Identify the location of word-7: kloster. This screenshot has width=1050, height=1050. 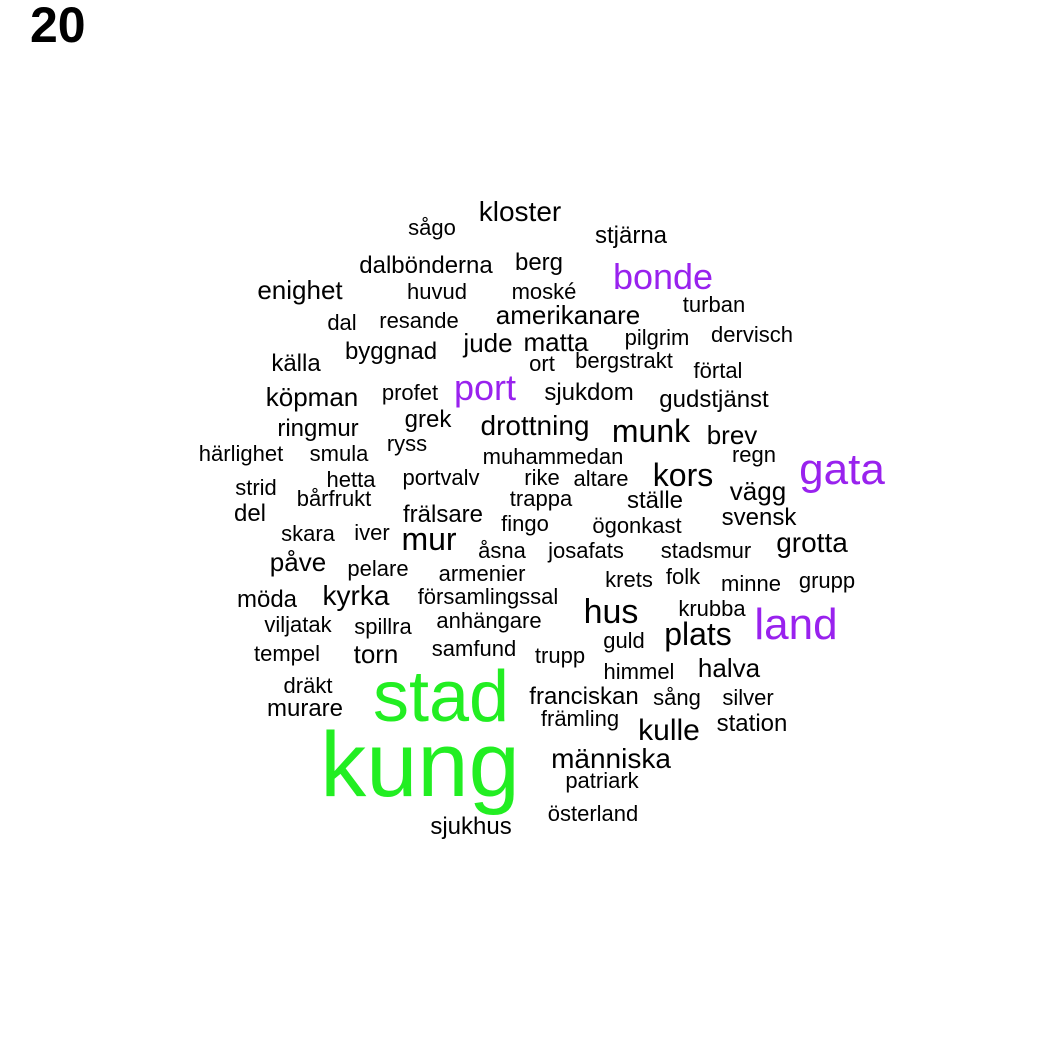
(520, 211).